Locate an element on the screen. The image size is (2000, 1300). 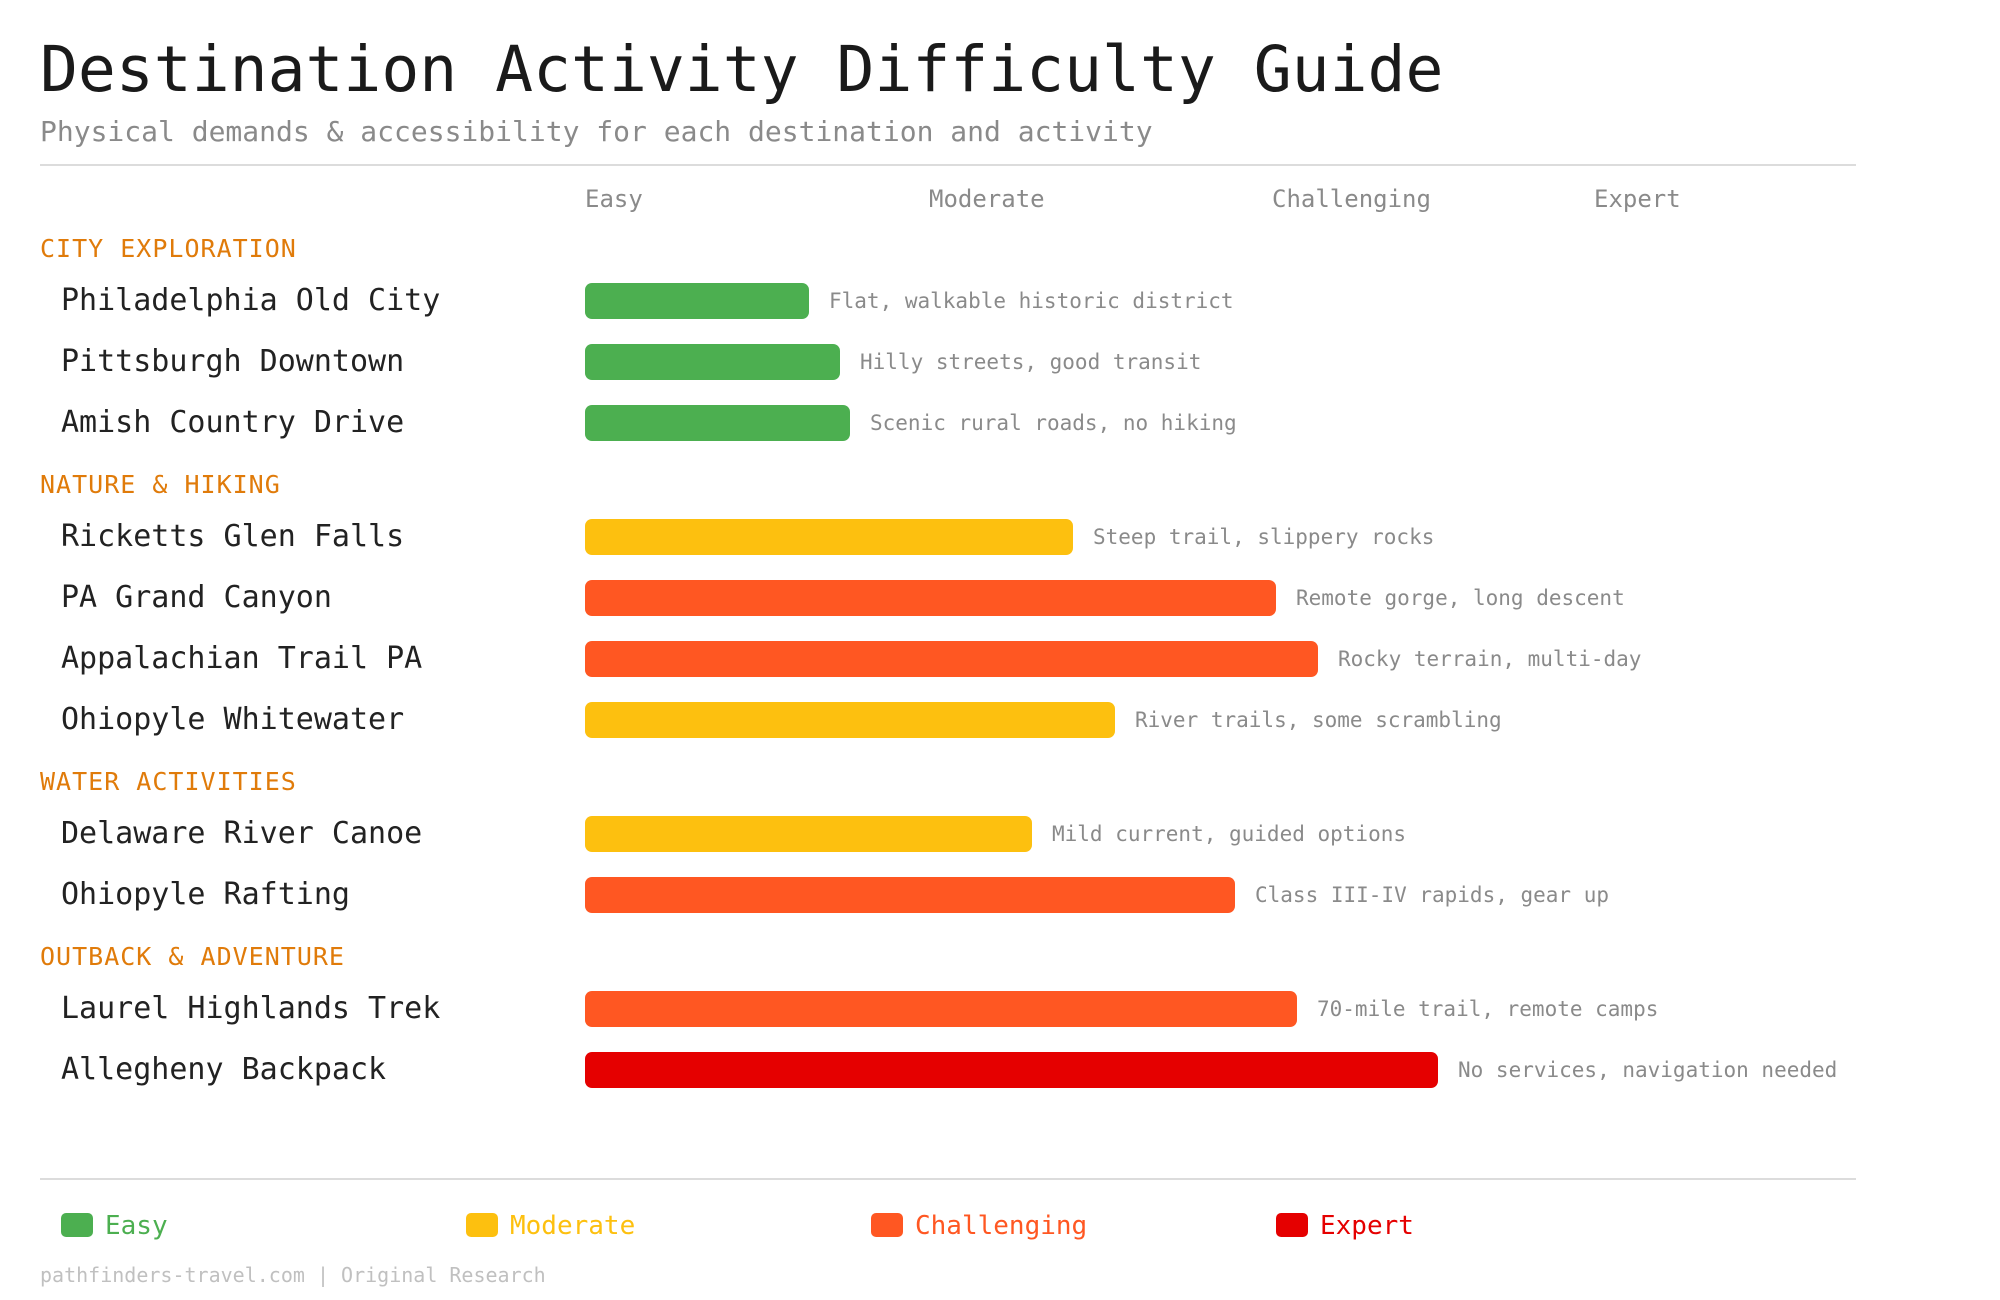
destination-name: Appalachian Trail PA is located at coordinates (242, 658).